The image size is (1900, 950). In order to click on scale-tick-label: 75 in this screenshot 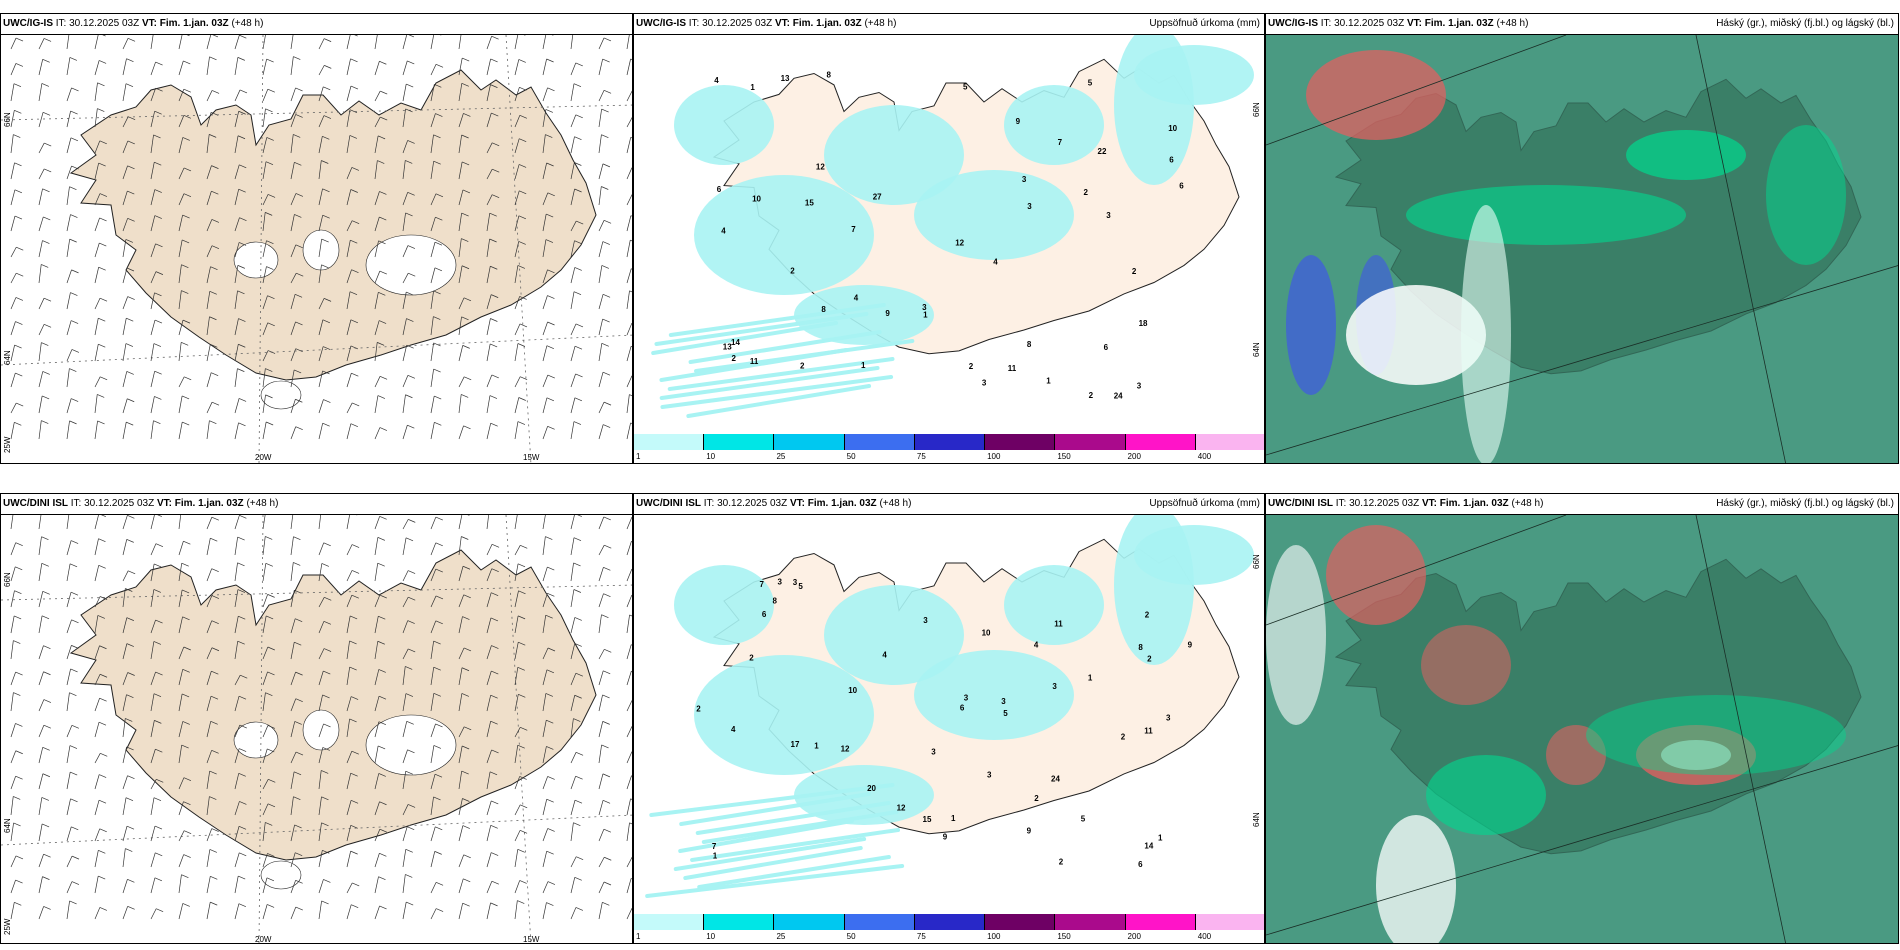, I will do `click(921, 456)`.